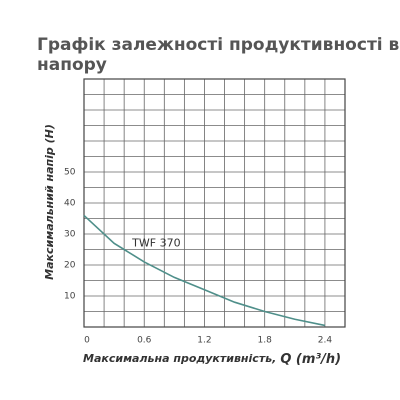  I want to click on y-tick-label: 30, so click(70, 235).